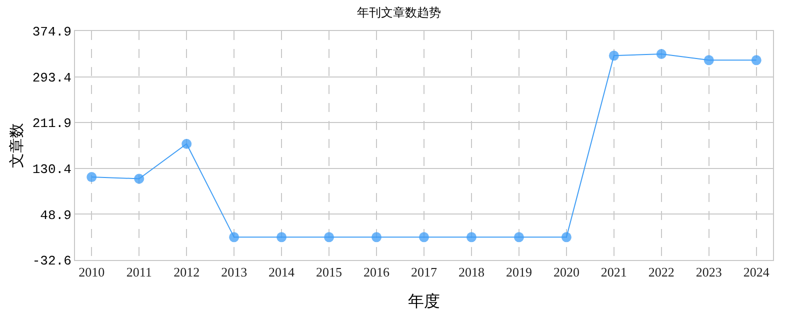 The height and width of the screenshot is (330, 798). What do you see at coordinates (139, 272) in the screenshot?
I see `x-tick-label: 2011` at bounding box center [139, 272].